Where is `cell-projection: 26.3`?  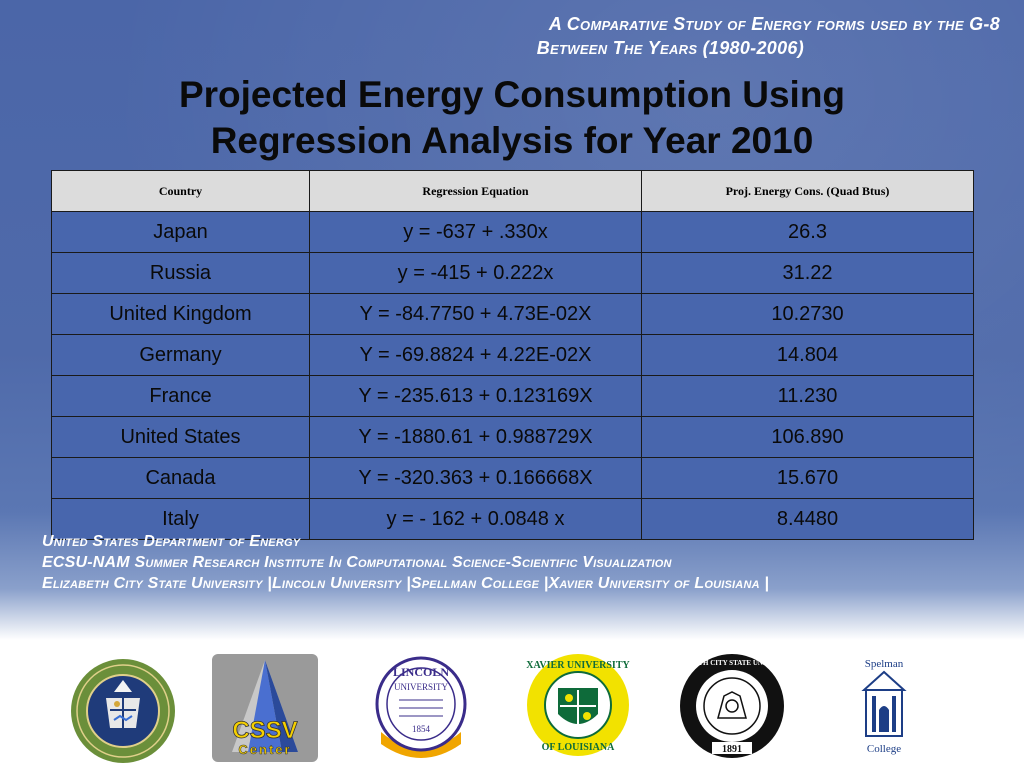 cell-projection: 26.3 is located at coordinates (807, 232).